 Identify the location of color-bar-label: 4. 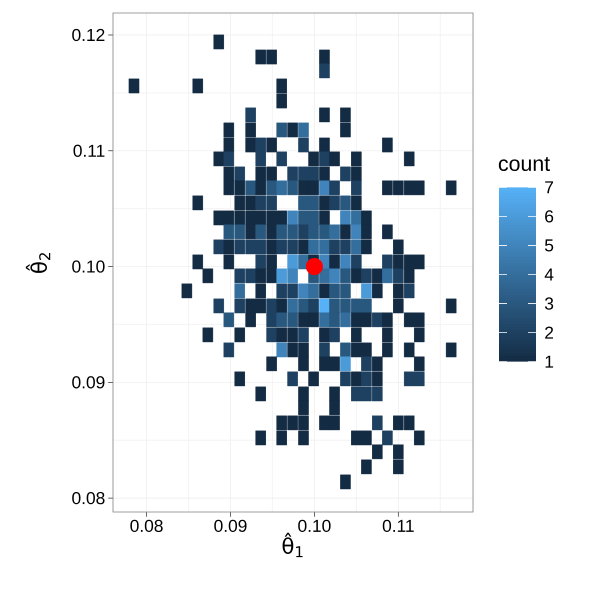
(549, 274).